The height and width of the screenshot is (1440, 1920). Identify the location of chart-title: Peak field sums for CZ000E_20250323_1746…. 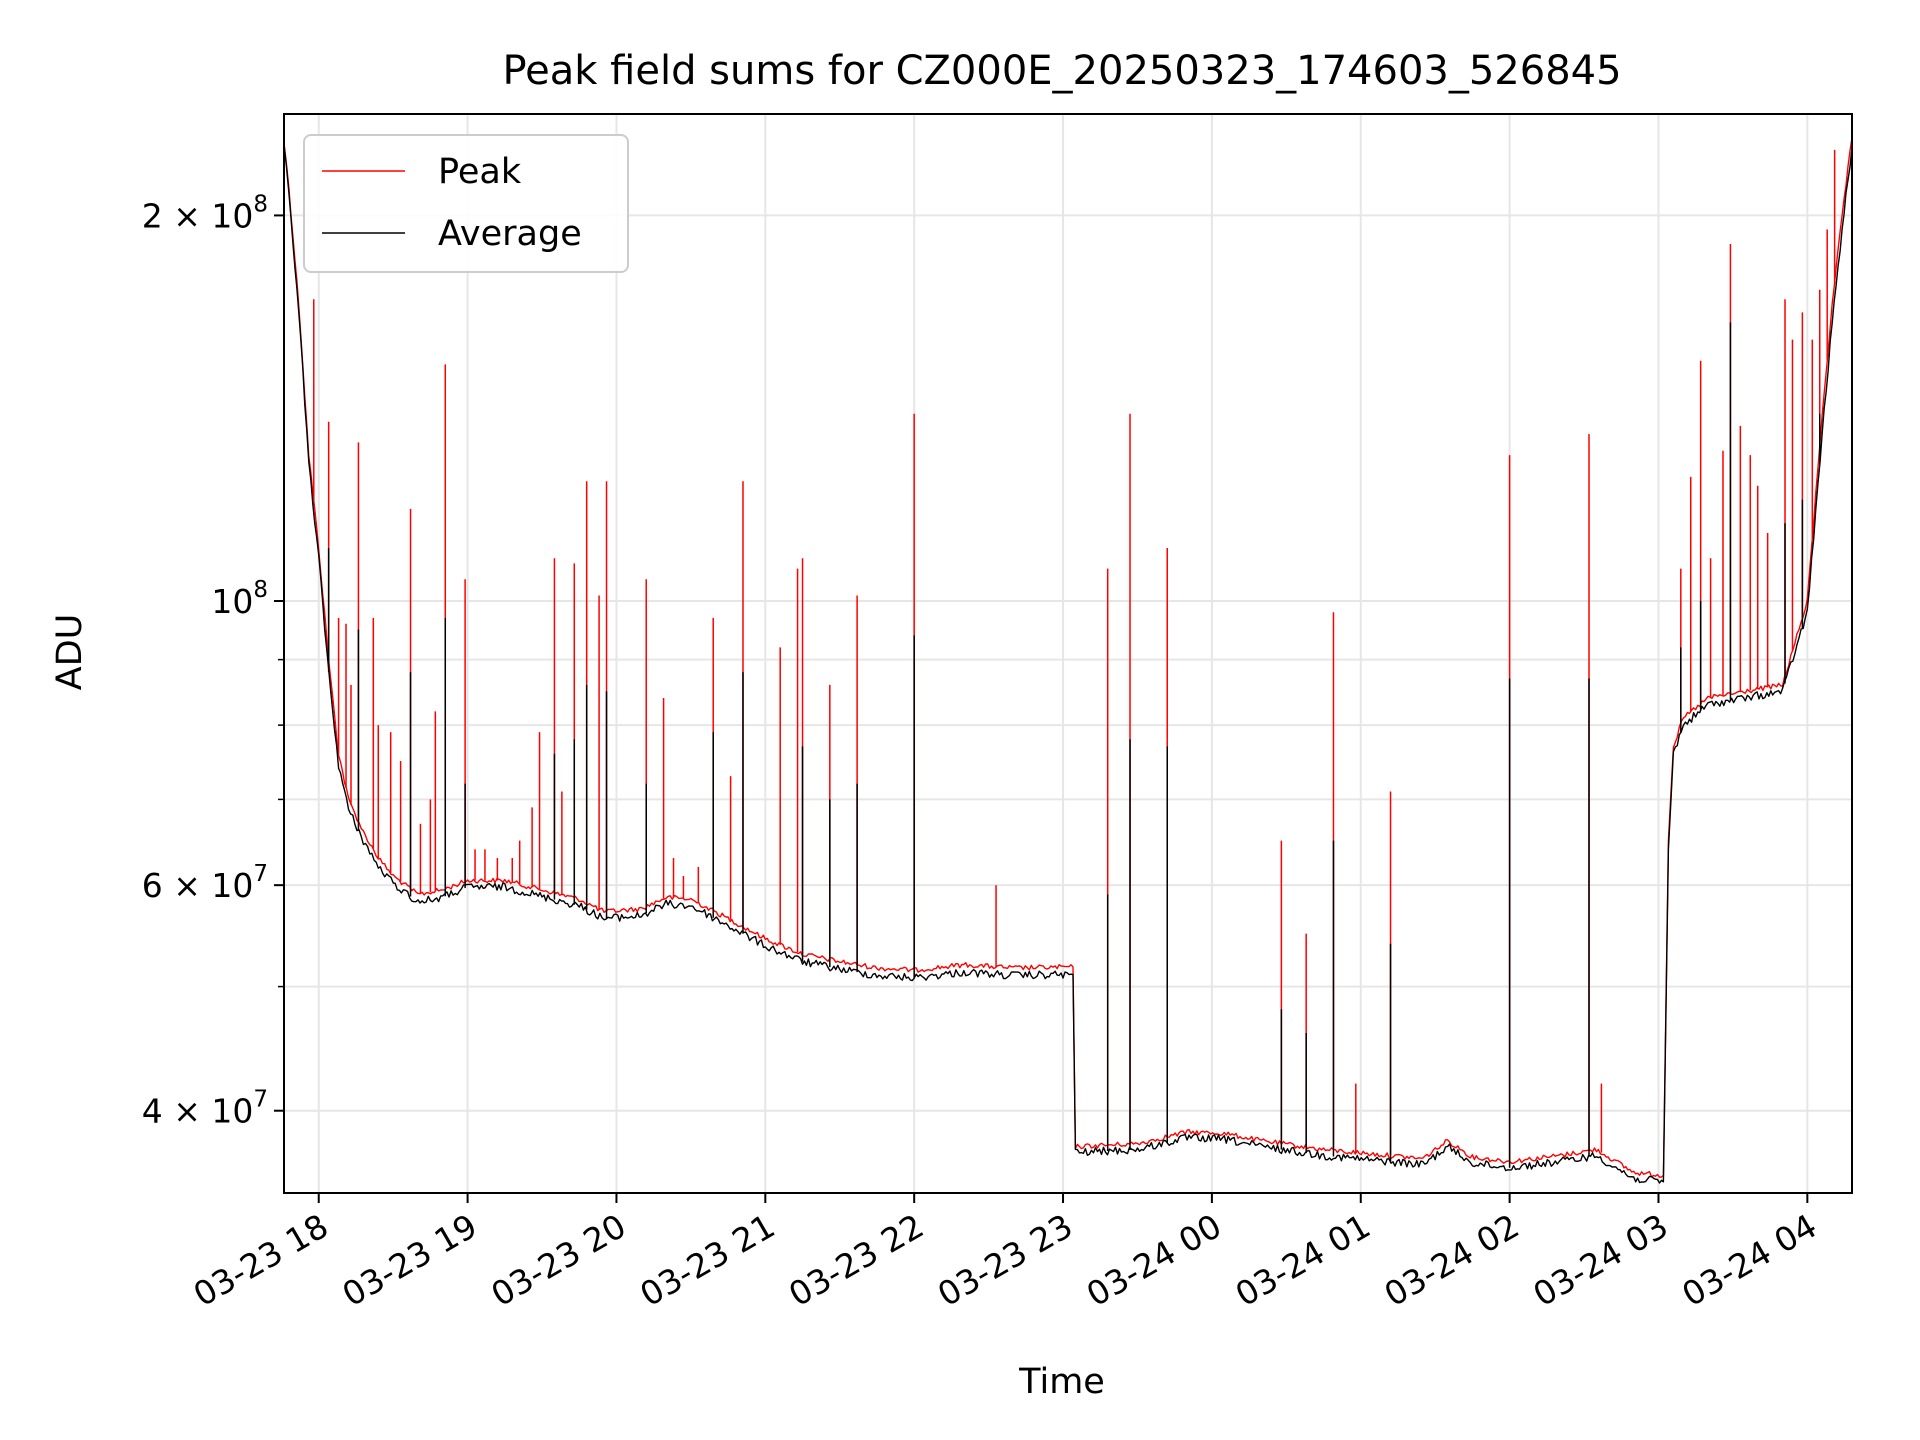
(1061, 71).